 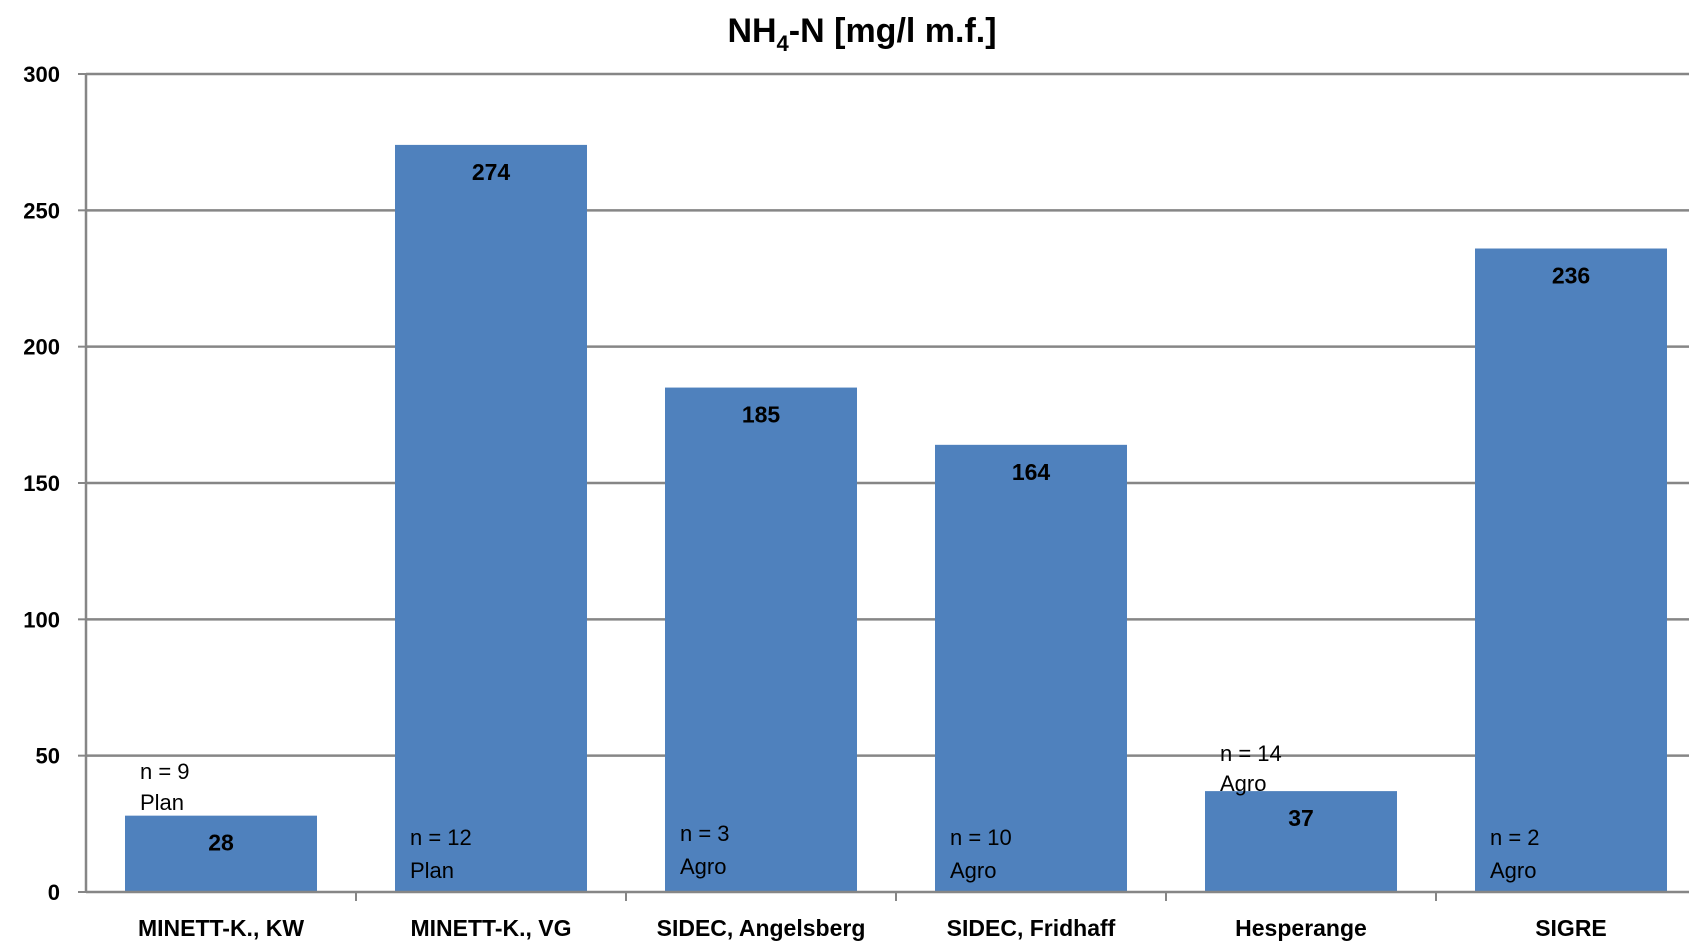 What do you see at coordinates (1031, 472) in the screenshot?
I see `data-label: 164` at bounding box center [1031, 472].